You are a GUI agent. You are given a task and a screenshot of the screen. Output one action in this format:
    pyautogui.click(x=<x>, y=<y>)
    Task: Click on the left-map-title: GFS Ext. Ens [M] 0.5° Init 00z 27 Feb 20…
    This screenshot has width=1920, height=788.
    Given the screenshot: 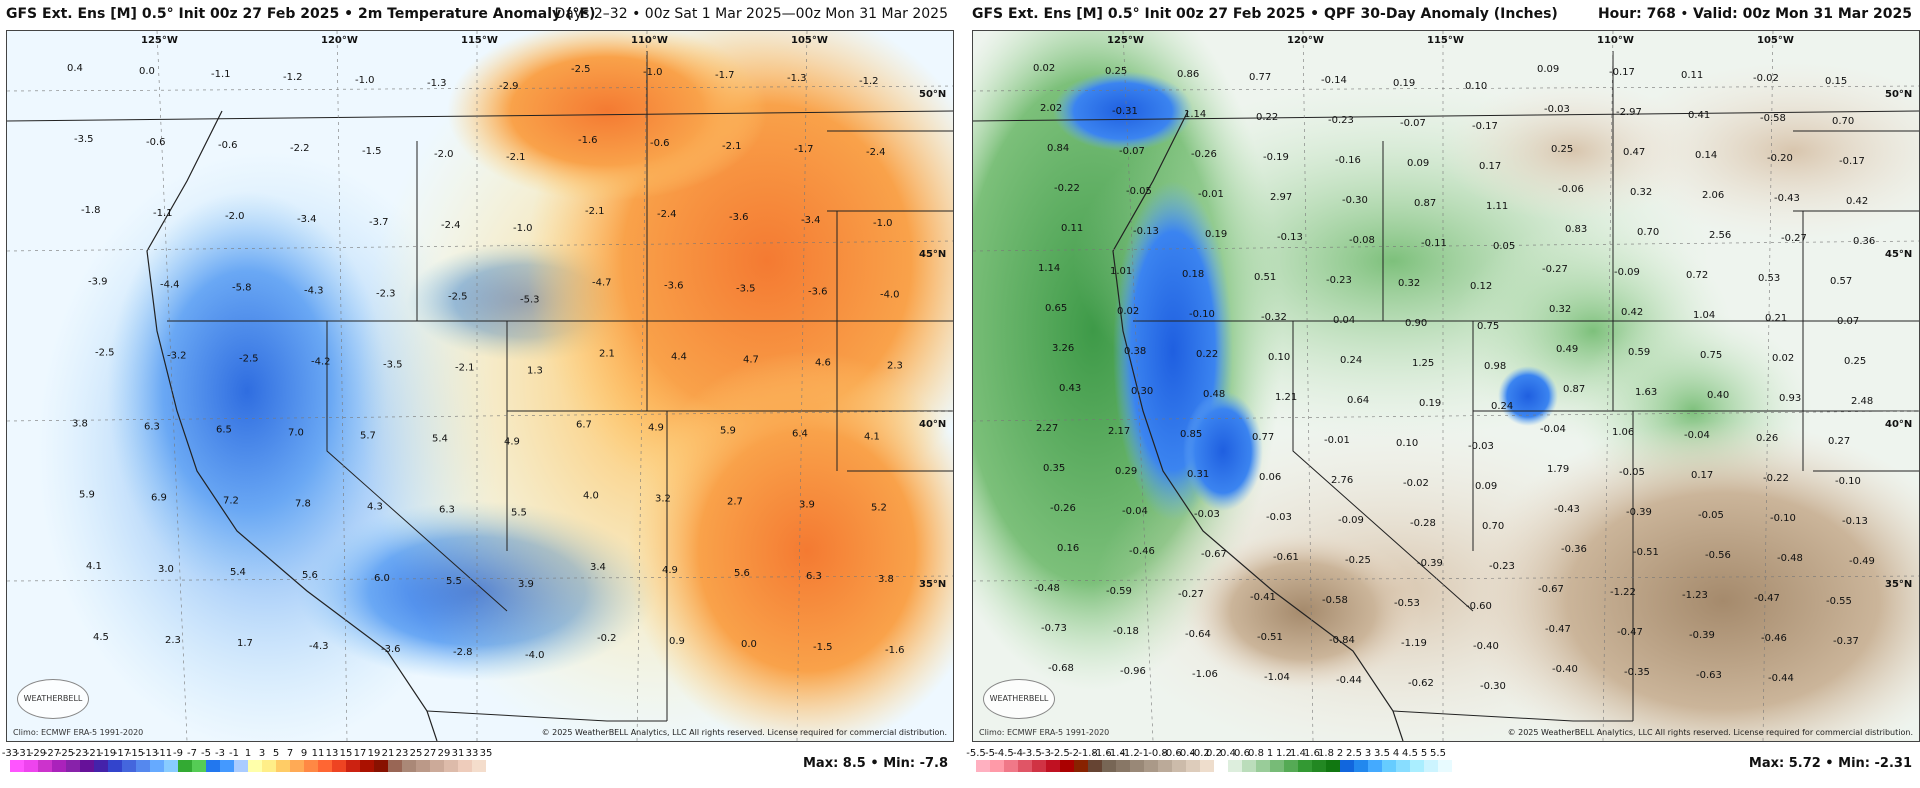 What is the action you would take?
    pyautogui.click(x=301, y=14)
    